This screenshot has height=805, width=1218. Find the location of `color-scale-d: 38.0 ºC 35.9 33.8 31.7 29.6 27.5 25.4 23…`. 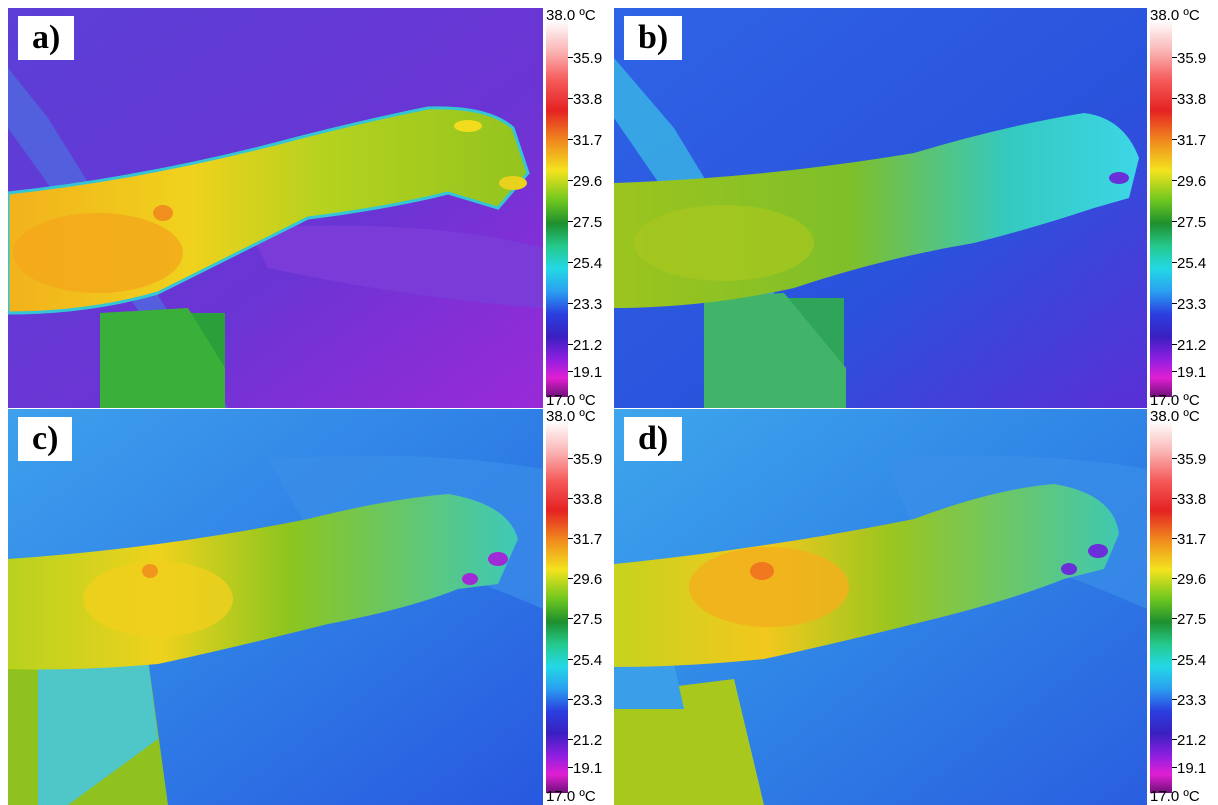

color-scale-d: 38.0 ºC 35.9 33.8 31.7 29.6 27.5 25.4 23… is located at coordinates (1181, 607).